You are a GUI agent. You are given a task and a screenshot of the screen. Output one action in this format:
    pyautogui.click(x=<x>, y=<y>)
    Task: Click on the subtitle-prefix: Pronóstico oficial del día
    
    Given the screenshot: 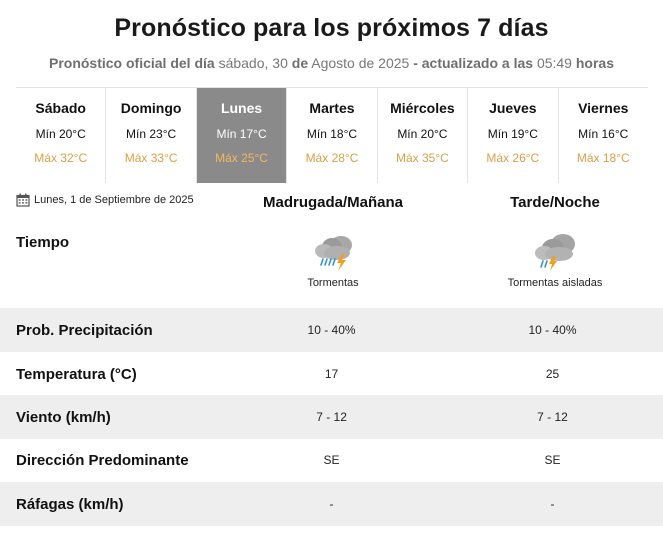 What is the action you would take?
    pyautogui.click(x=131, y=63)
    